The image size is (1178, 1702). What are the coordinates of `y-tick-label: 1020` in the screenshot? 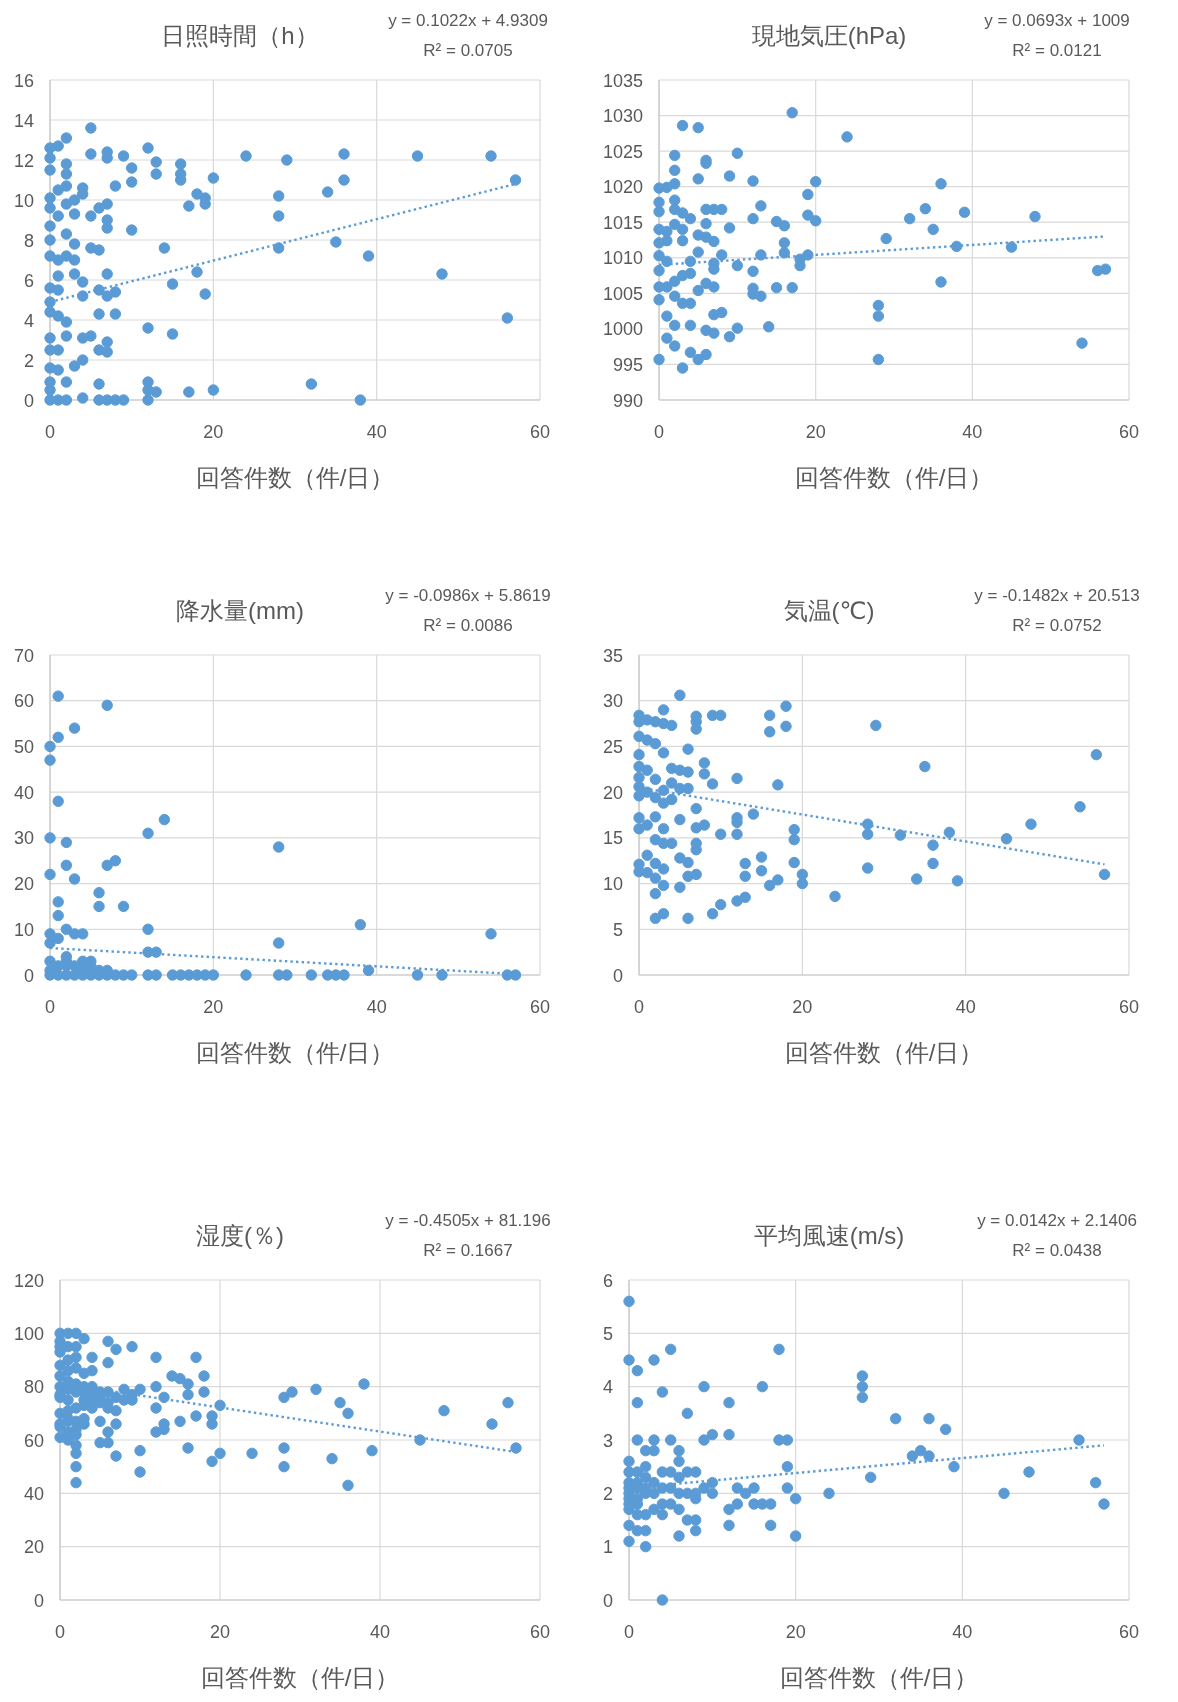 It's located at (623, 187).